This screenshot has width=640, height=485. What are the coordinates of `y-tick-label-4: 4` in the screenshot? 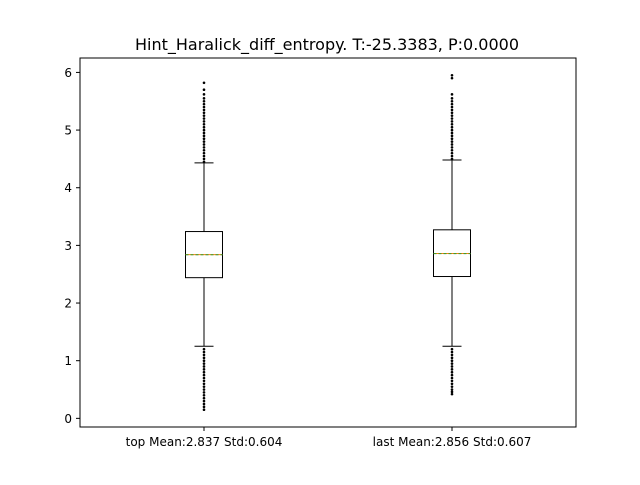 It's located at (68, 188).